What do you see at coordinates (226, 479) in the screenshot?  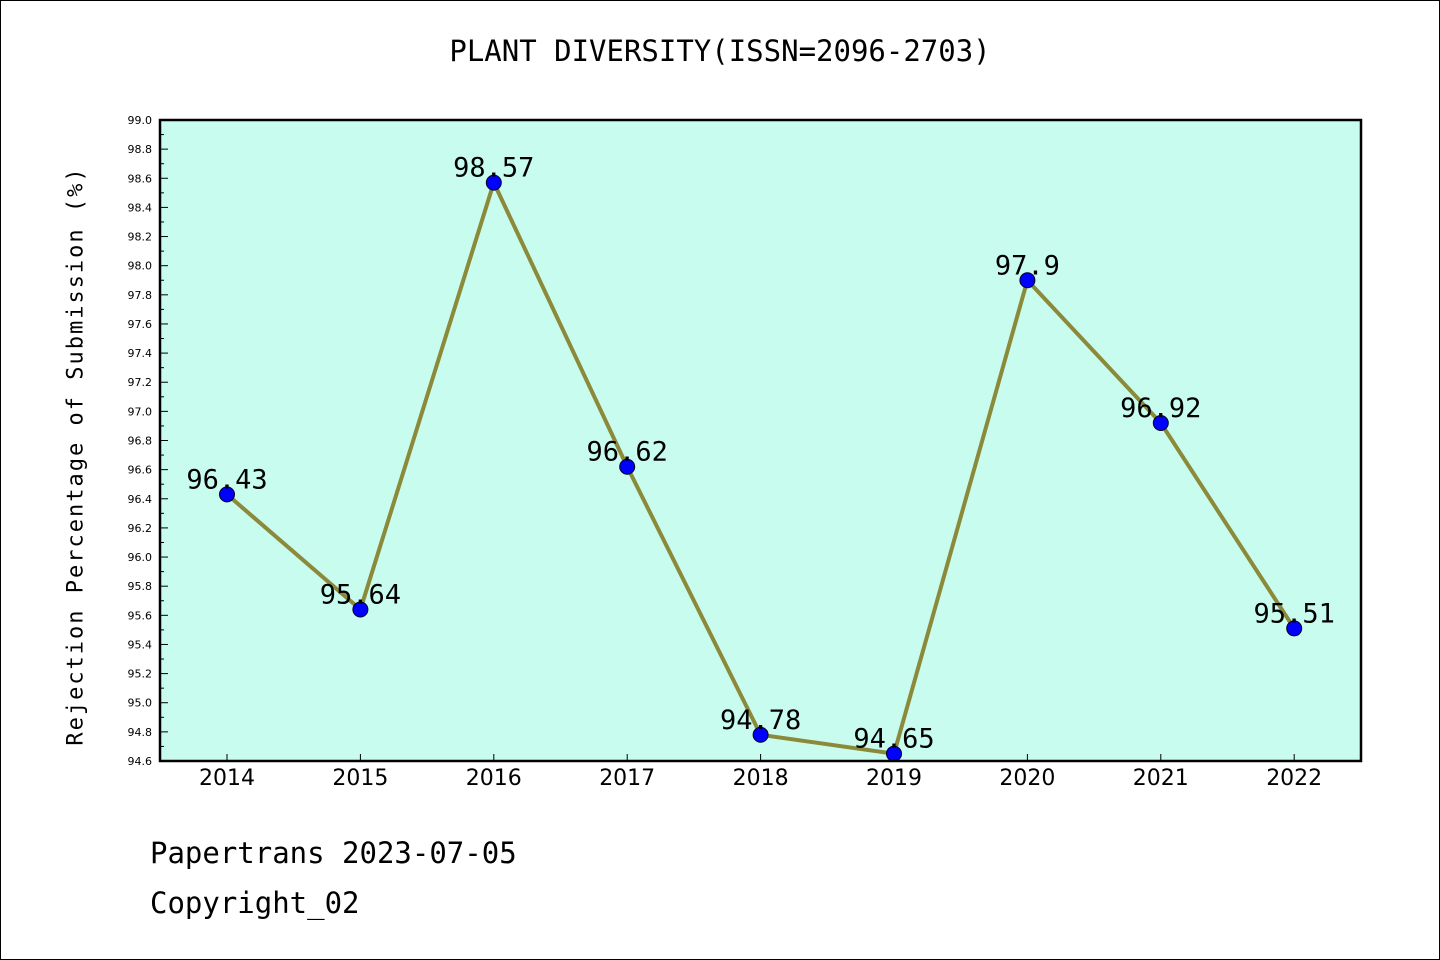 I see `data-label: 96.43` at bounding box center [226, 479].